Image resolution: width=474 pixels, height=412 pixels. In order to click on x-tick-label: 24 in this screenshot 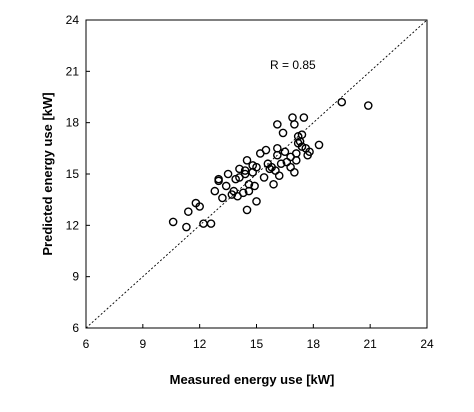, I will do `click(427, 344)`.